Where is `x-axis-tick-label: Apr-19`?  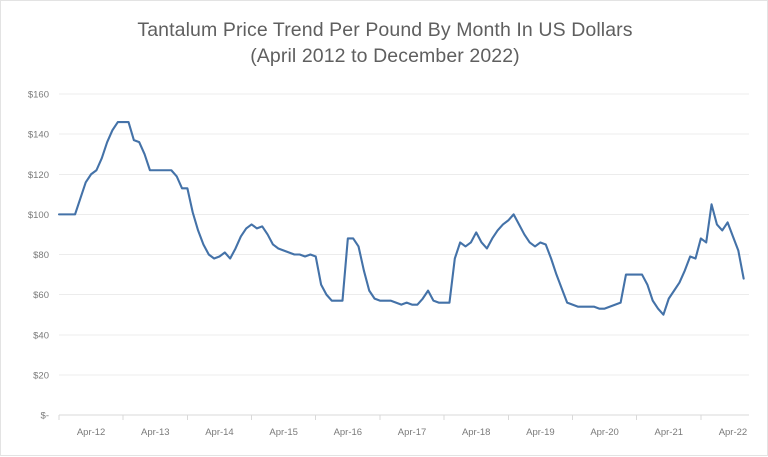 x-axis-tick-label: Apr-19 is located at coordinates (540, 432).